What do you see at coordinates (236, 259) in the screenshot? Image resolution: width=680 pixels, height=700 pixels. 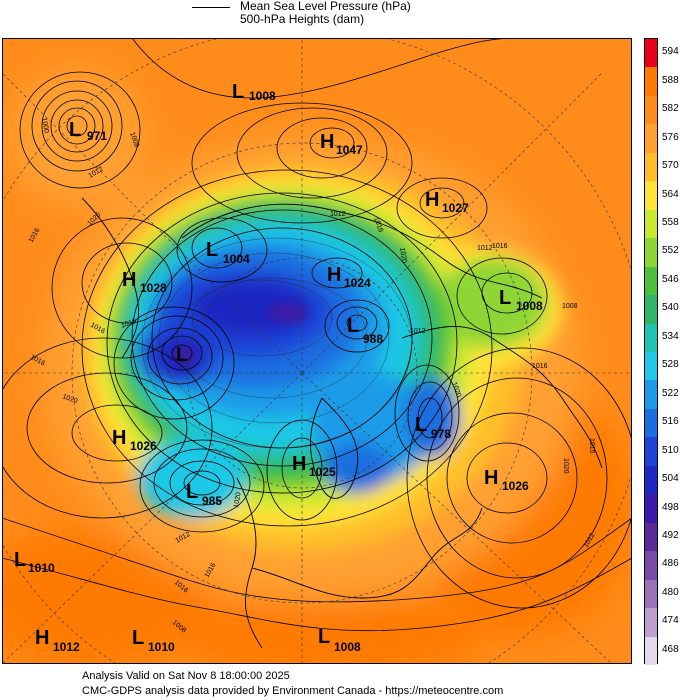 I see `system-value: 1004` at bounding box center [236, 259].